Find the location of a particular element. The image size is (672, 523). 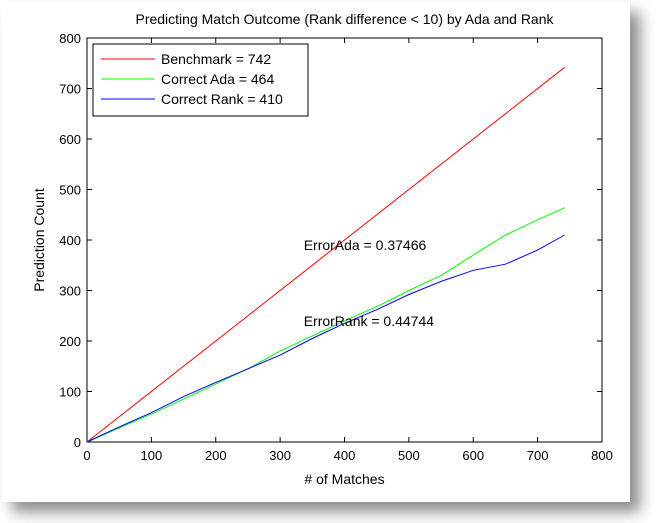

x-tick-label: 0 is located at coordinates (86, 455).